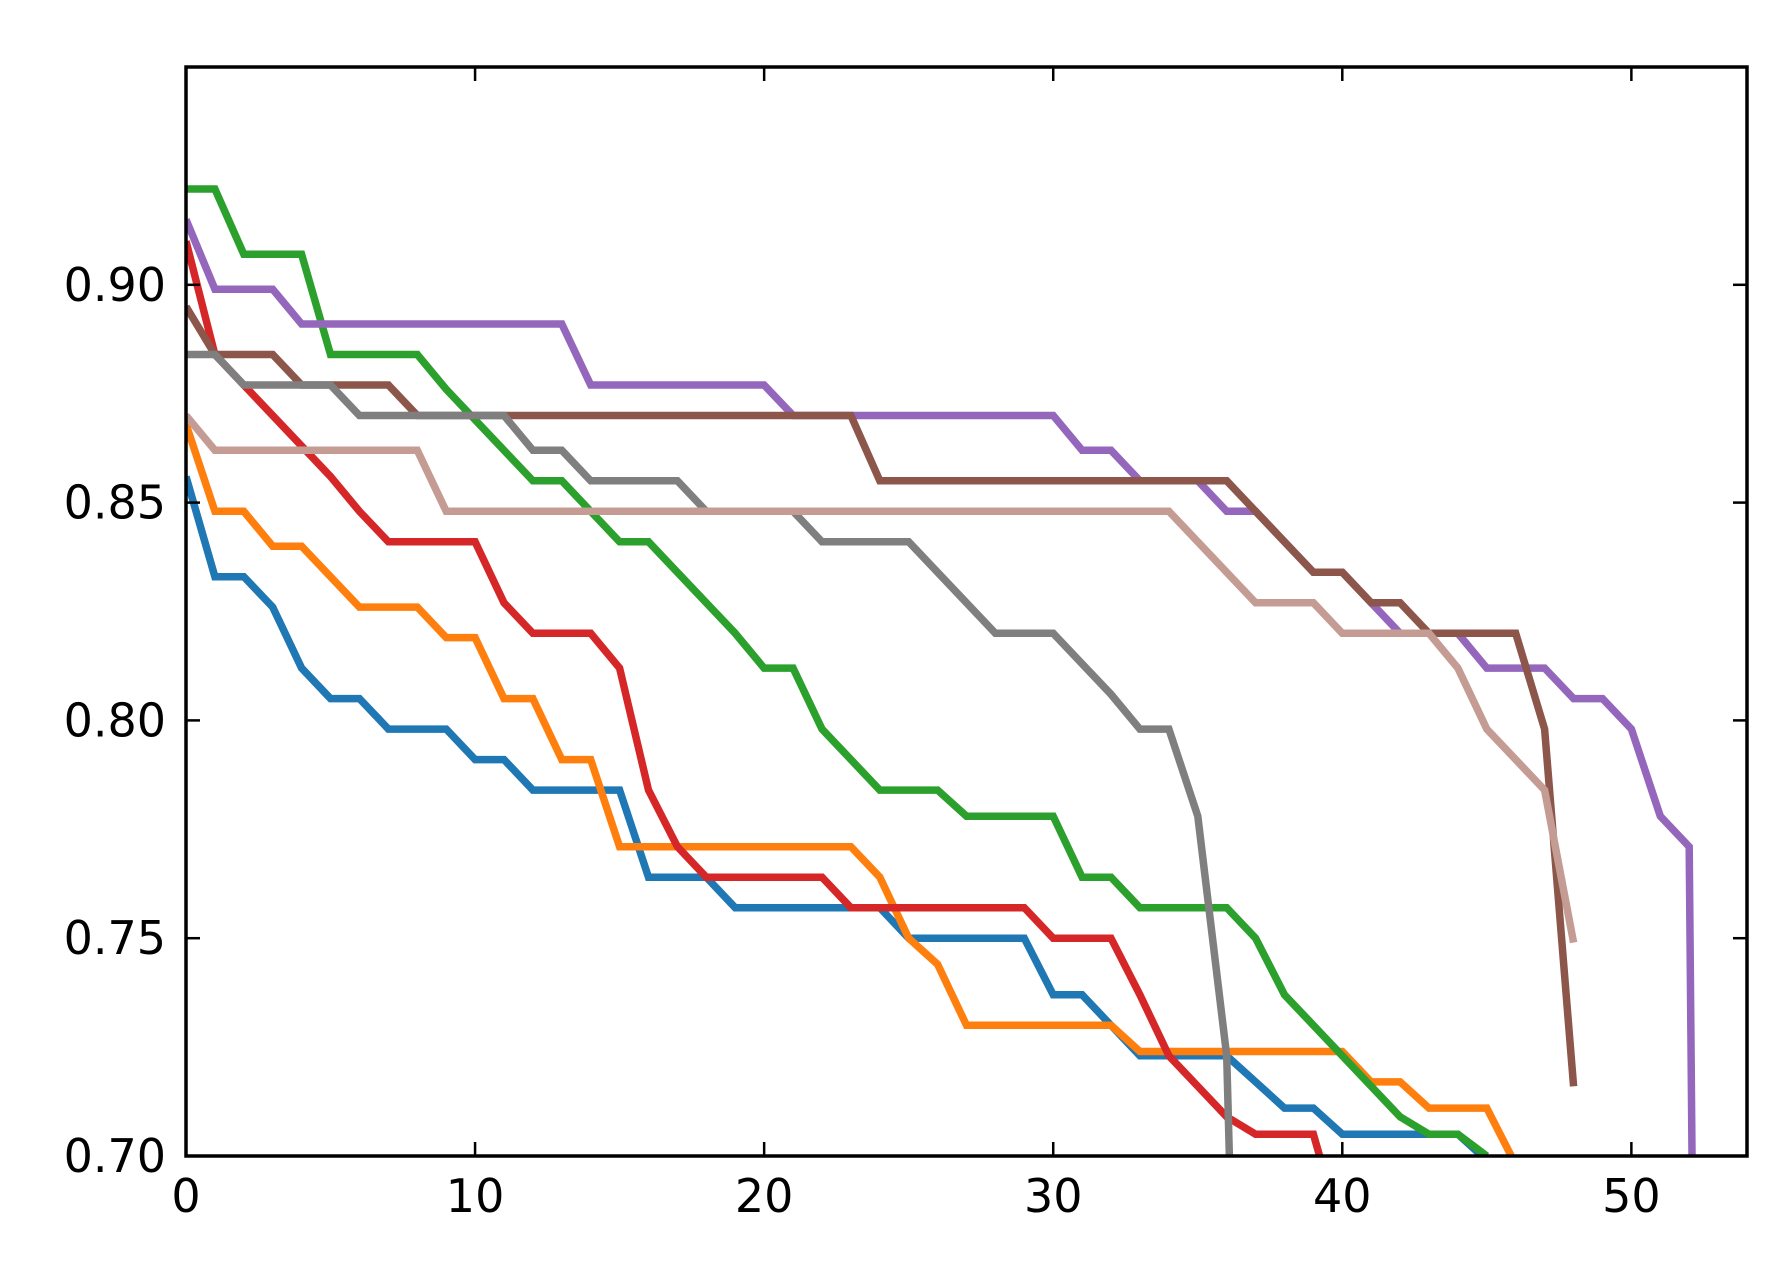  Describe the element at coordinates (1631, 1196) in the screenshot. I see `x-tick-label: 50` at that location.